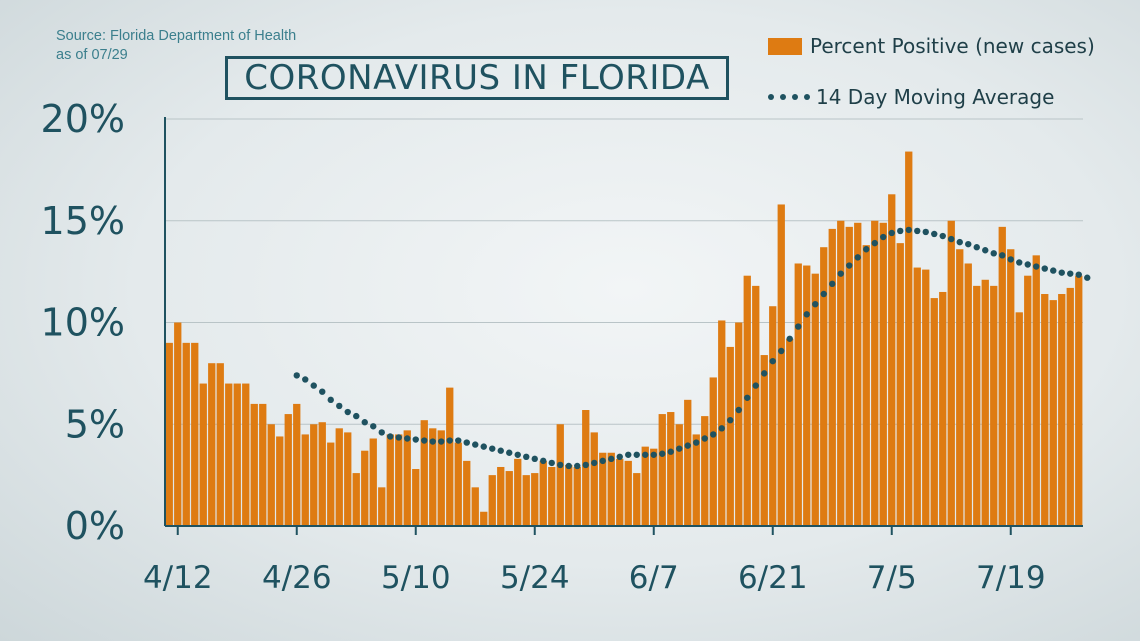 This screenshot has height=641, width=1140. What do you see at coordinates (1011, 578) in the screenshot?
I see `x-tick-label: 7/19` at bounding box center [1011, 578].